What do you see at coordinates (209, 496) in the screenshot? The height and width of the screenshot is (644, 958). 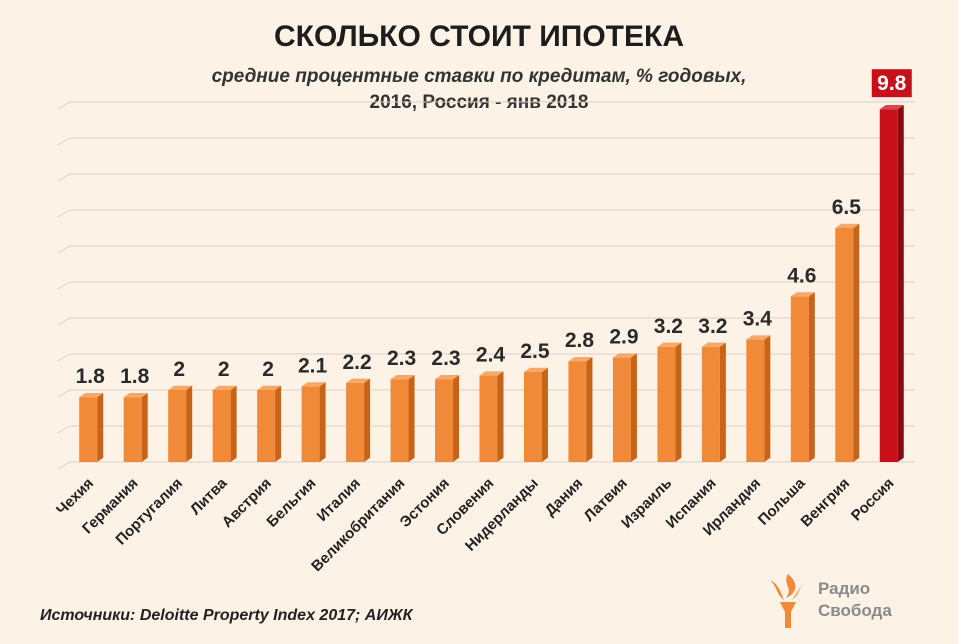 I see `category-label: Литва` at bounding box center [209, 496].